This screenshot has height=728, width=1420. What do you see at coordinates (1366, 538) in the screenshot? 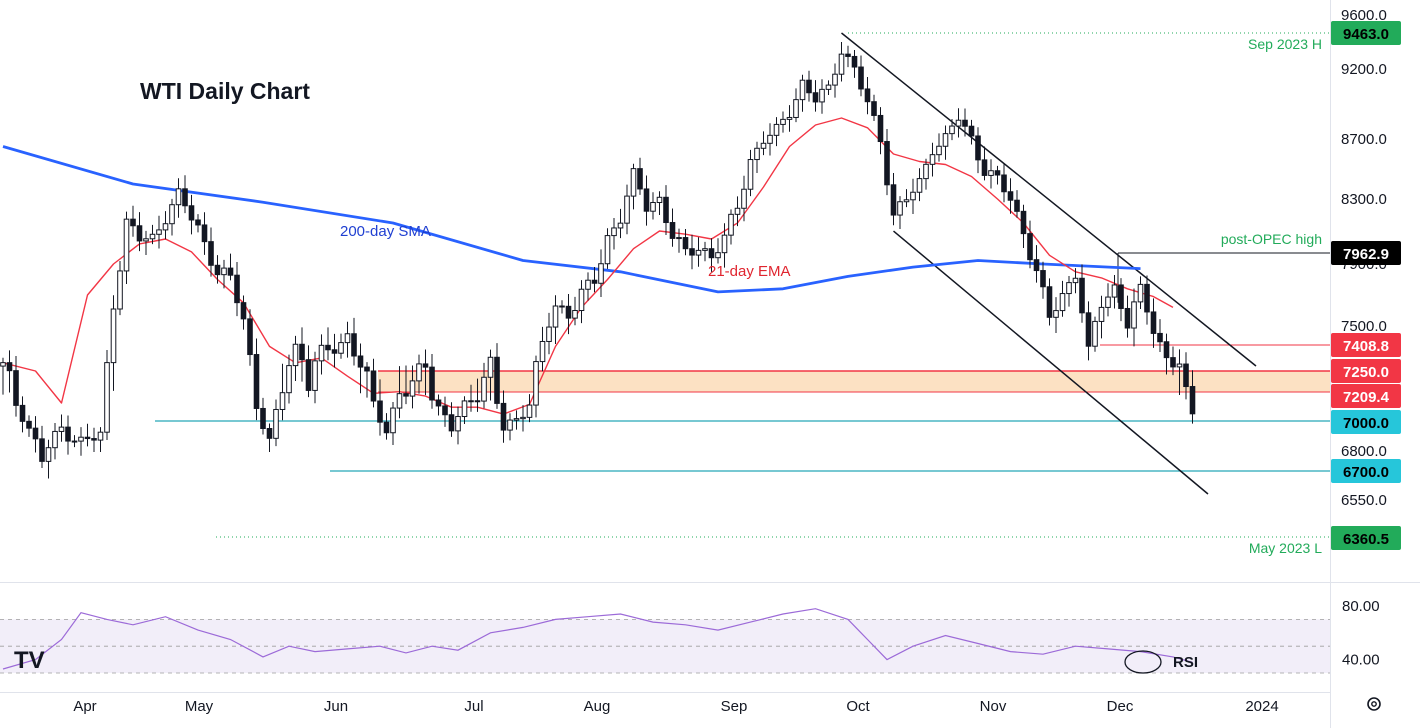
I see `price-tag: 6360.5` at bounding box center [1366, 538].